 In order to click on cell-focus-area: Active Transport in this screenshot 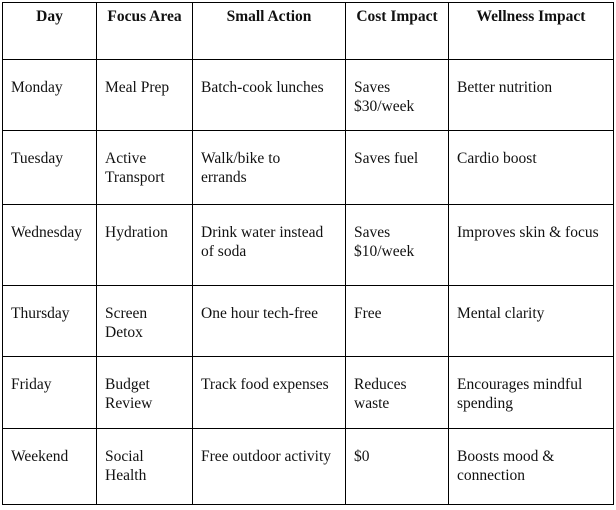, I will do `click(144, 167)`.